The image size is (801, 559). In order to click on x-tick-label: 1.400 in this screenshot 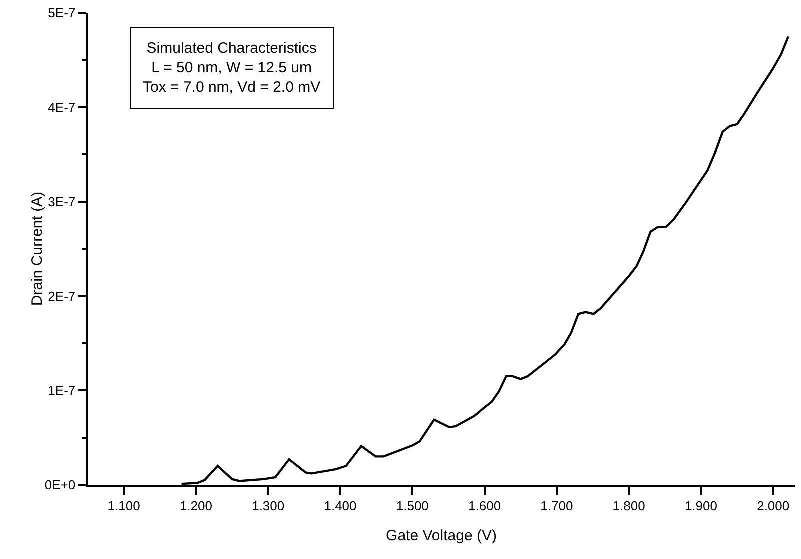, I will do `click(340, 506)`.